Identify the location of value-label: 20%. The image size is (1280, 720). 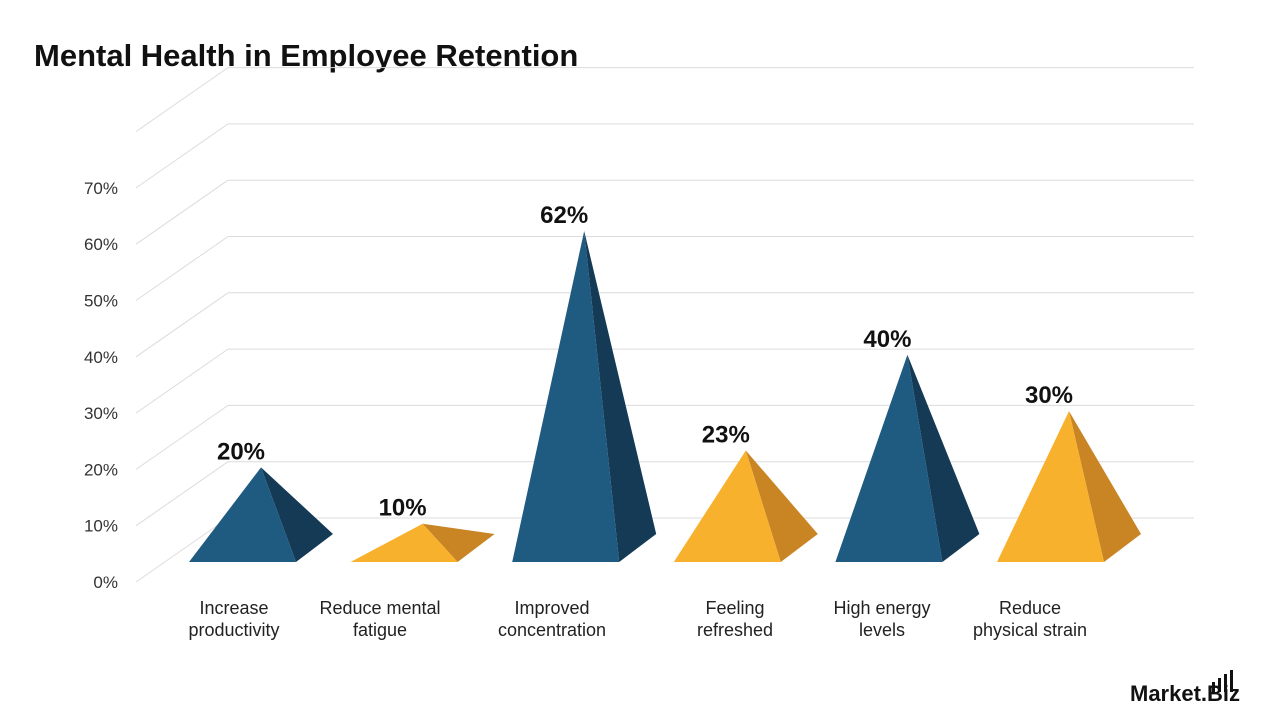
(241, 451).